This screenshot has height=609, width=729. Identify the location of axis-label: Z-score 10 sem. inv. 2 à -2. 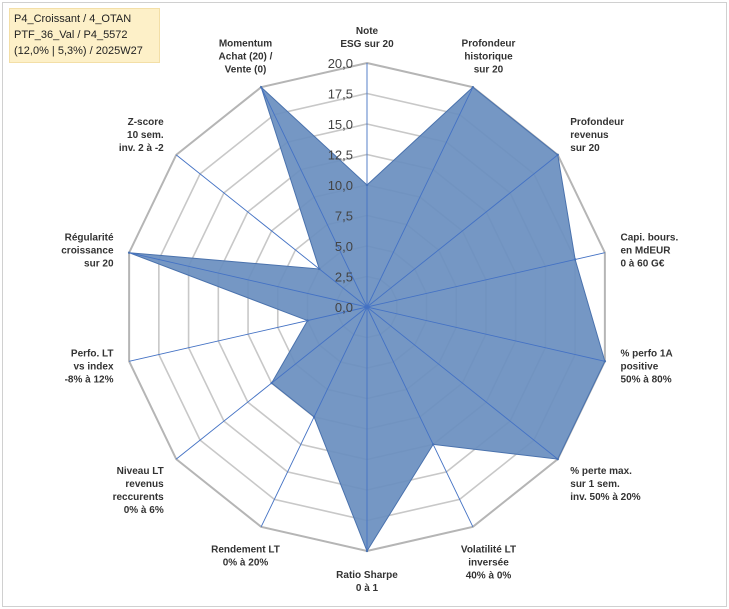
(141, 135).